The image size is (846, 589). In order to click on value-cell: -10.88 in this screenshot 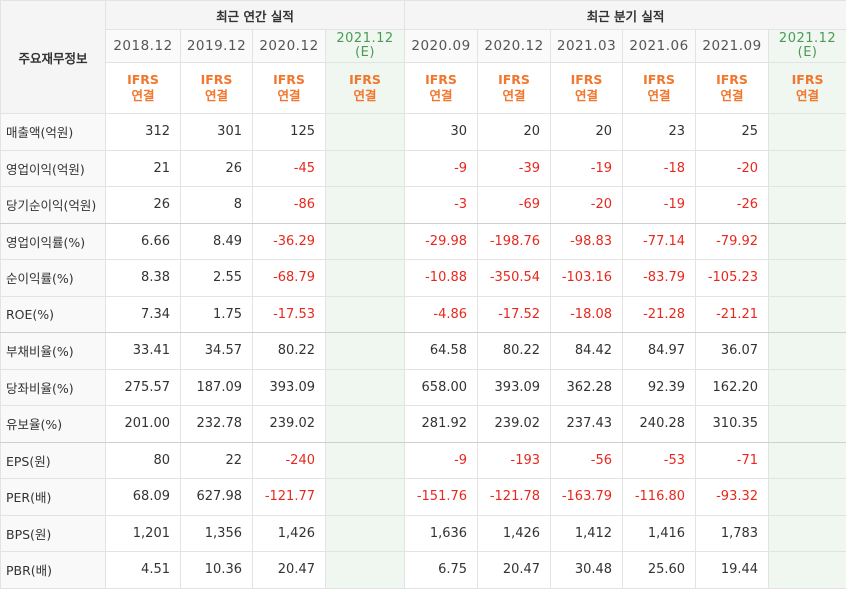, I will do `click(441, 278)`.